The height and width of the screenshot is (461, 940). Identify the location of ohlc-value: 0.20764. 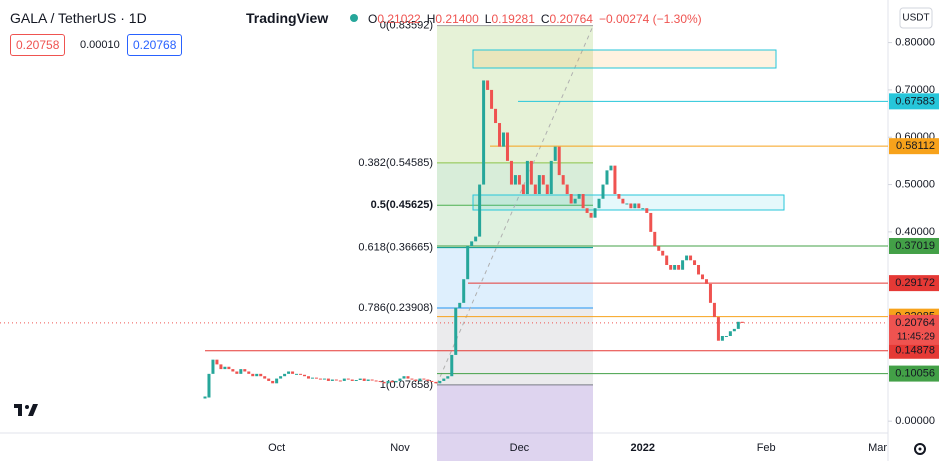
(571, 19).